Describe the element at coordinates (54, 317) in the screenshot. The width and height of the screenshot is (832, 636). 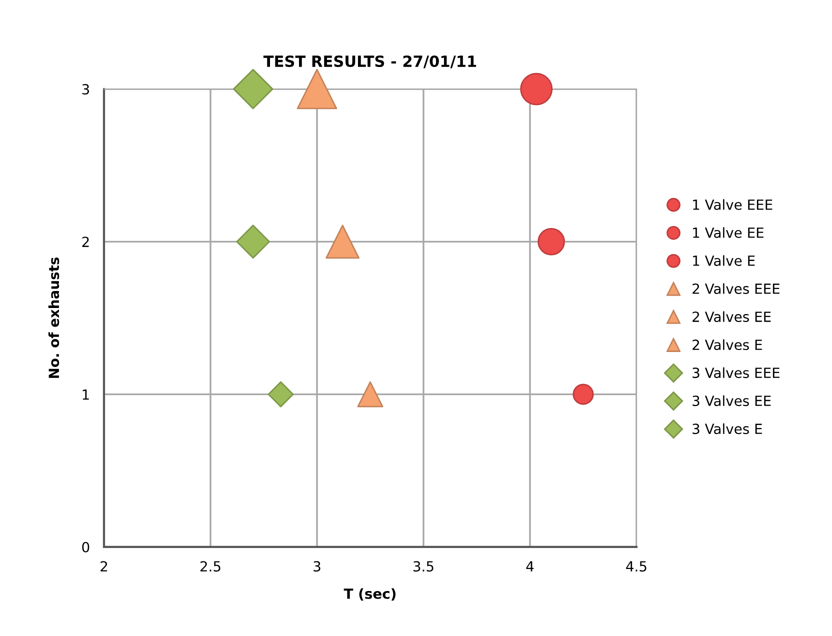
I see `y-axis-title: No. of exhausts` at that location.